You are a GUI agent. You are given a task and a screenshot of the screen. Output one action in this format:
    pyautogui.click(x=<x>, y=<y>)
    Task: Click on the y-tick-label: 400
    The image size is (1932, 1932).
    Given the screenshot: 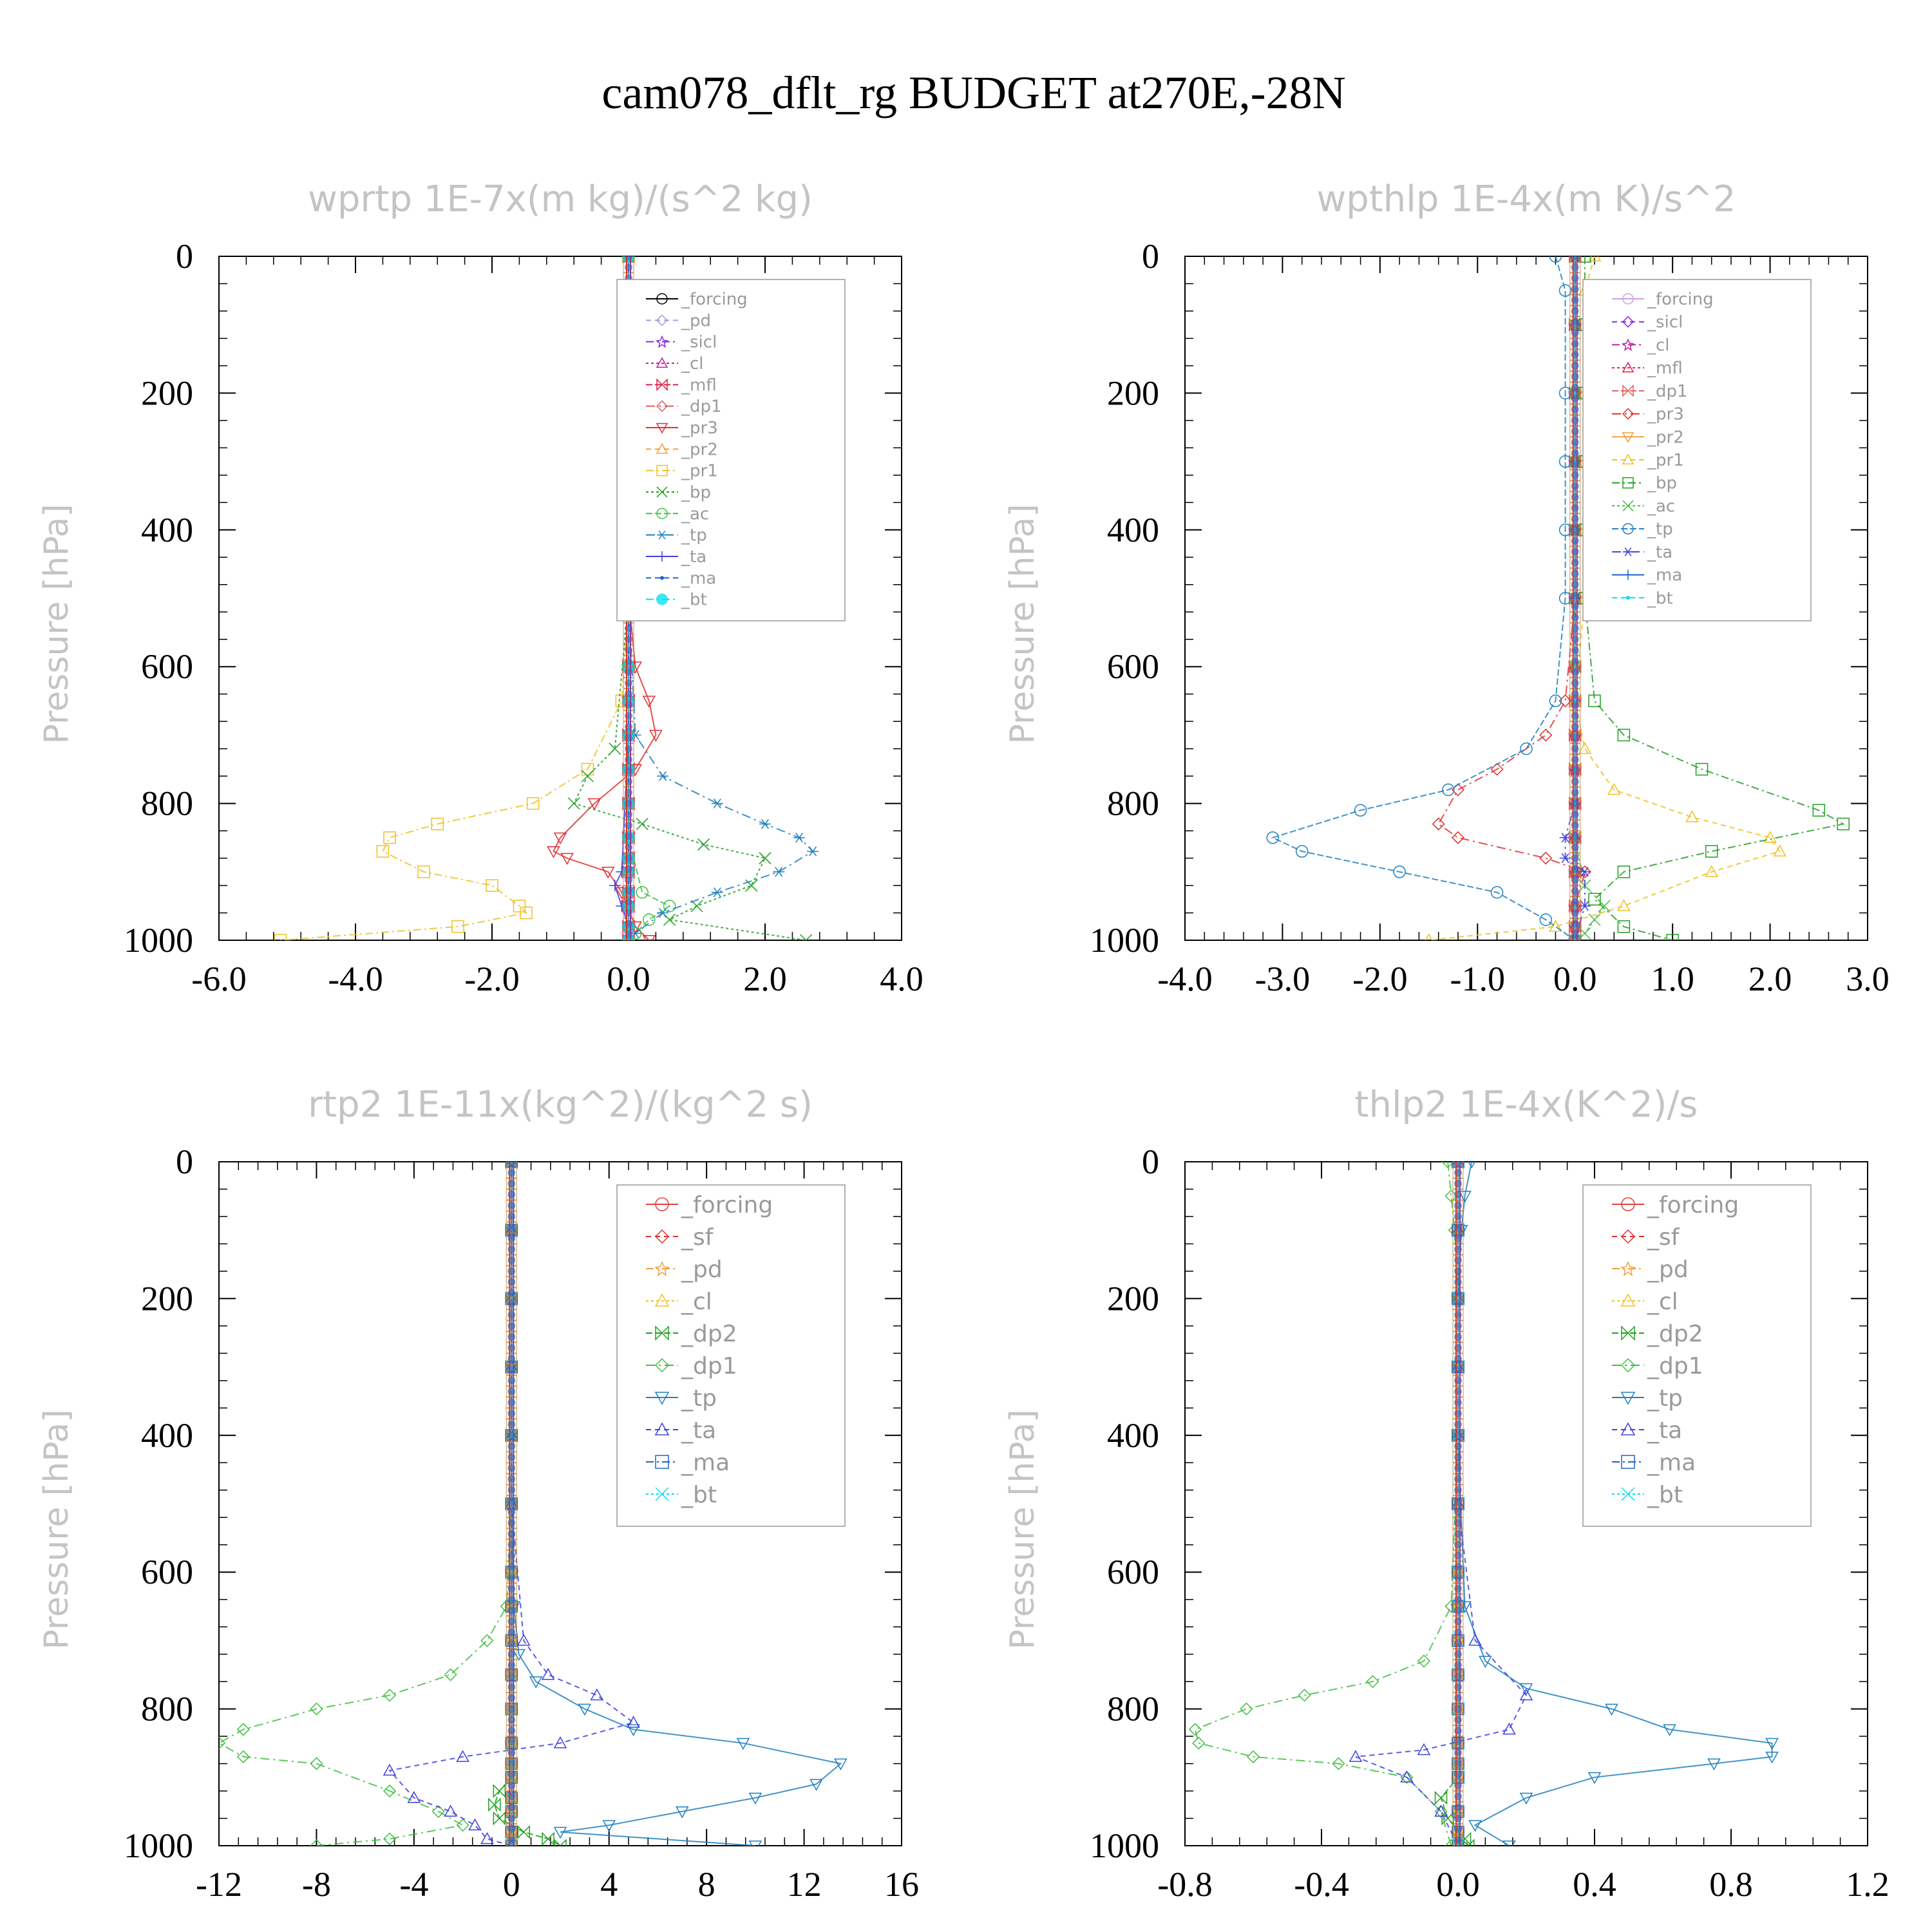 What is the action you would take?
    pyautogui.click(x=1133, y=530)
    